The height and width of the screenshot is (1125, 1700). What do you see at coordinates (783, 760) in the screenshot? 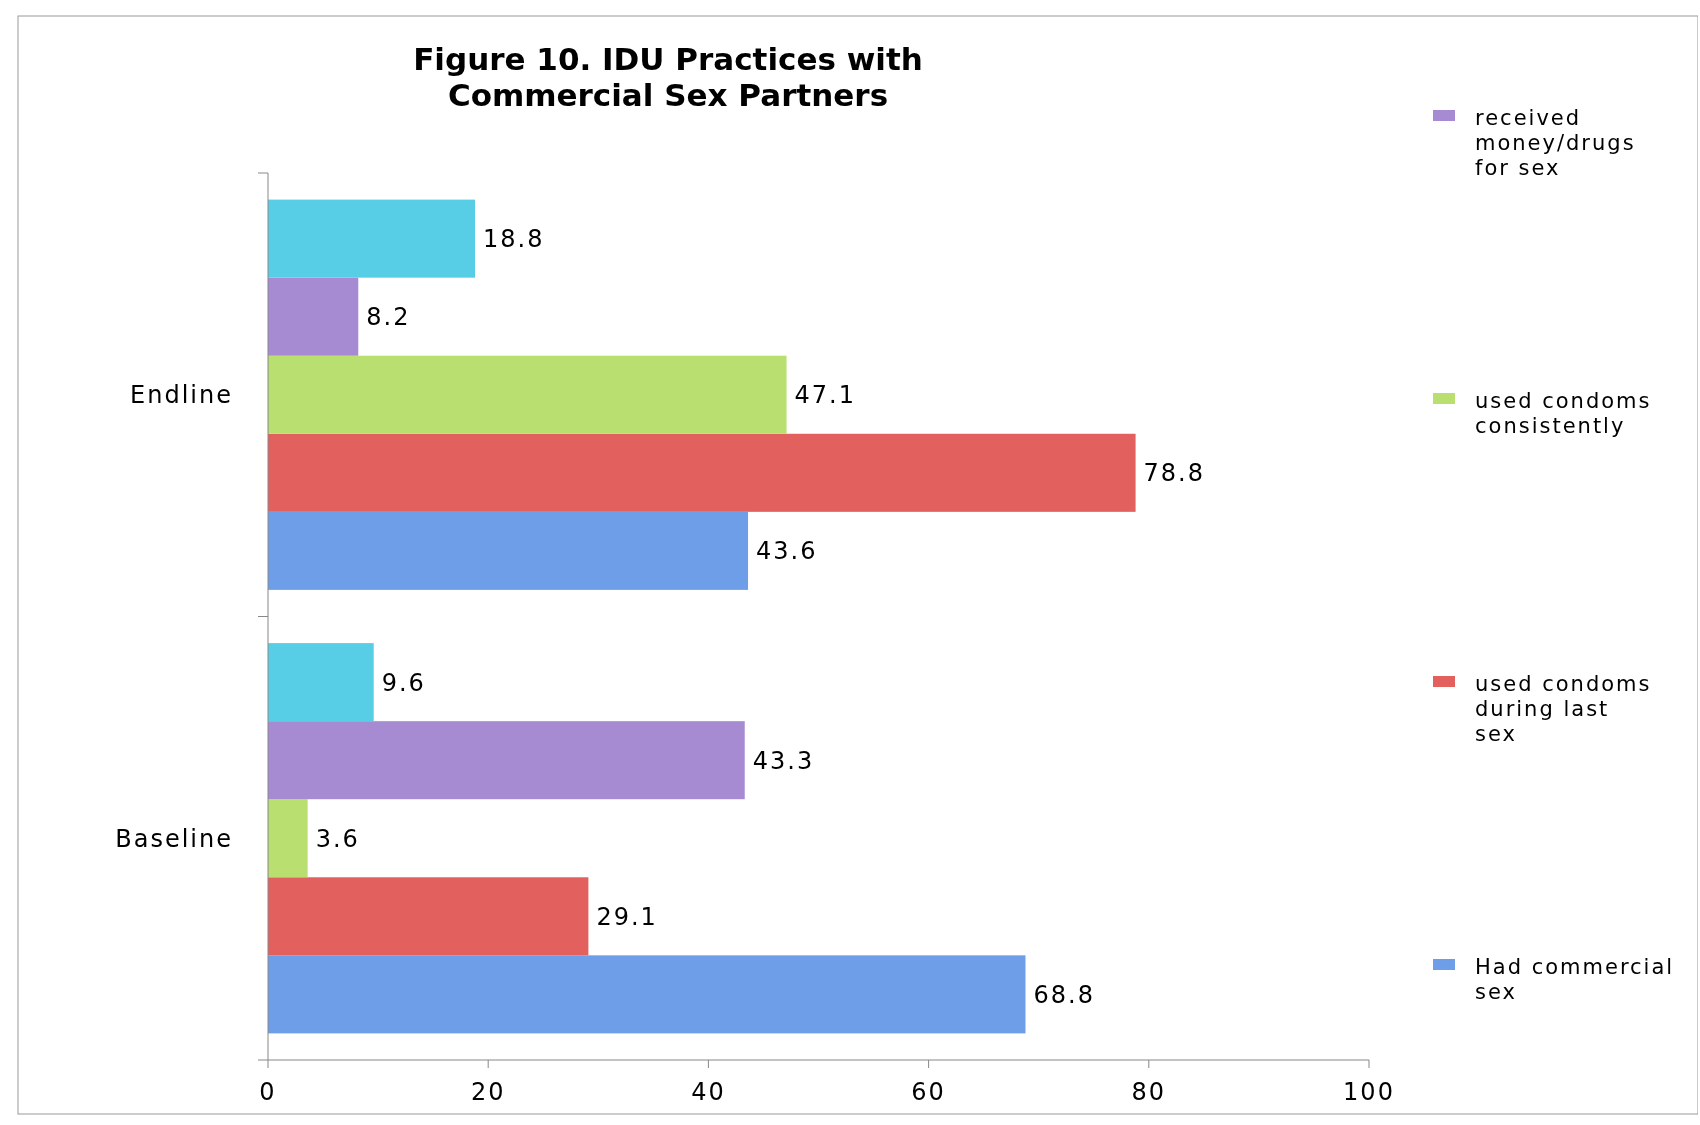
I see `data-label: 43.3` at bounding box center [783, 760].